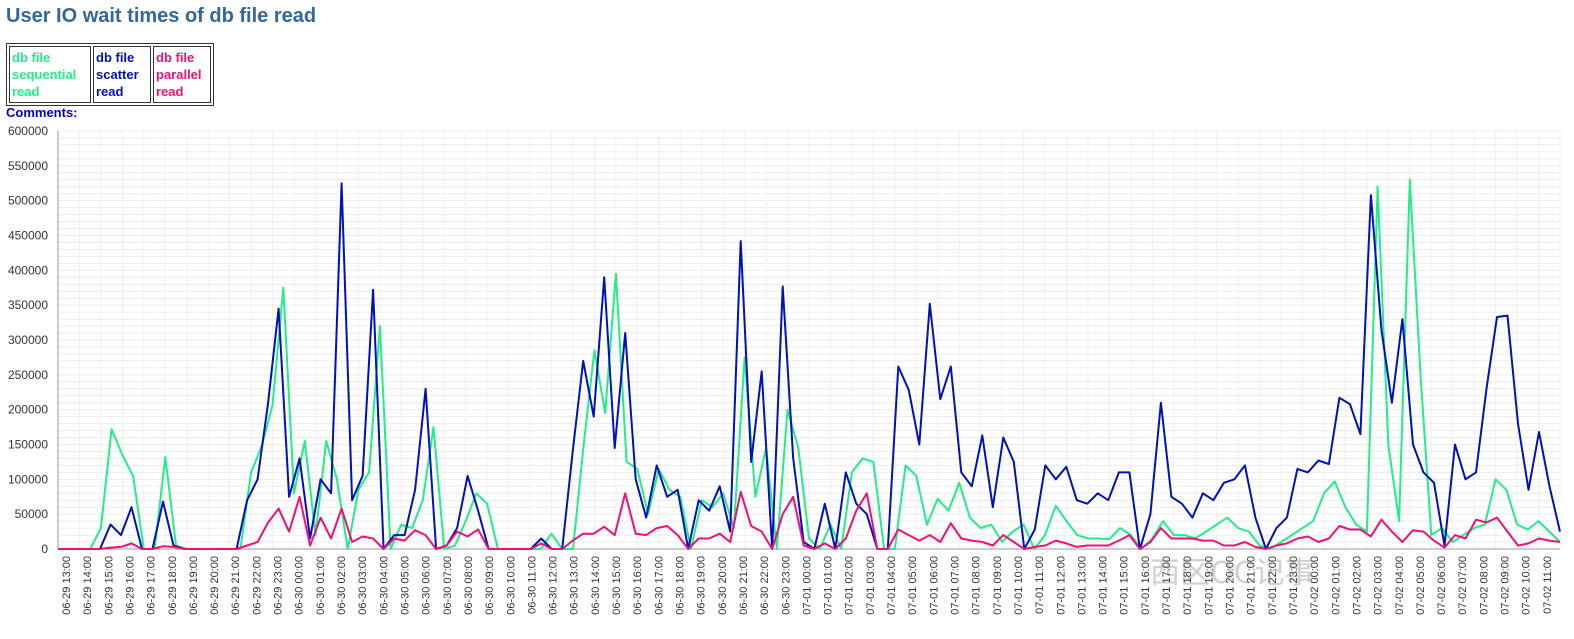 The width and height of the screenshot is (1574, 639). What do you see at coordinates (554, 585) in the screenshot?
I see `x-tick-label: 06-30 12:00` at bounding box center [554, 585].